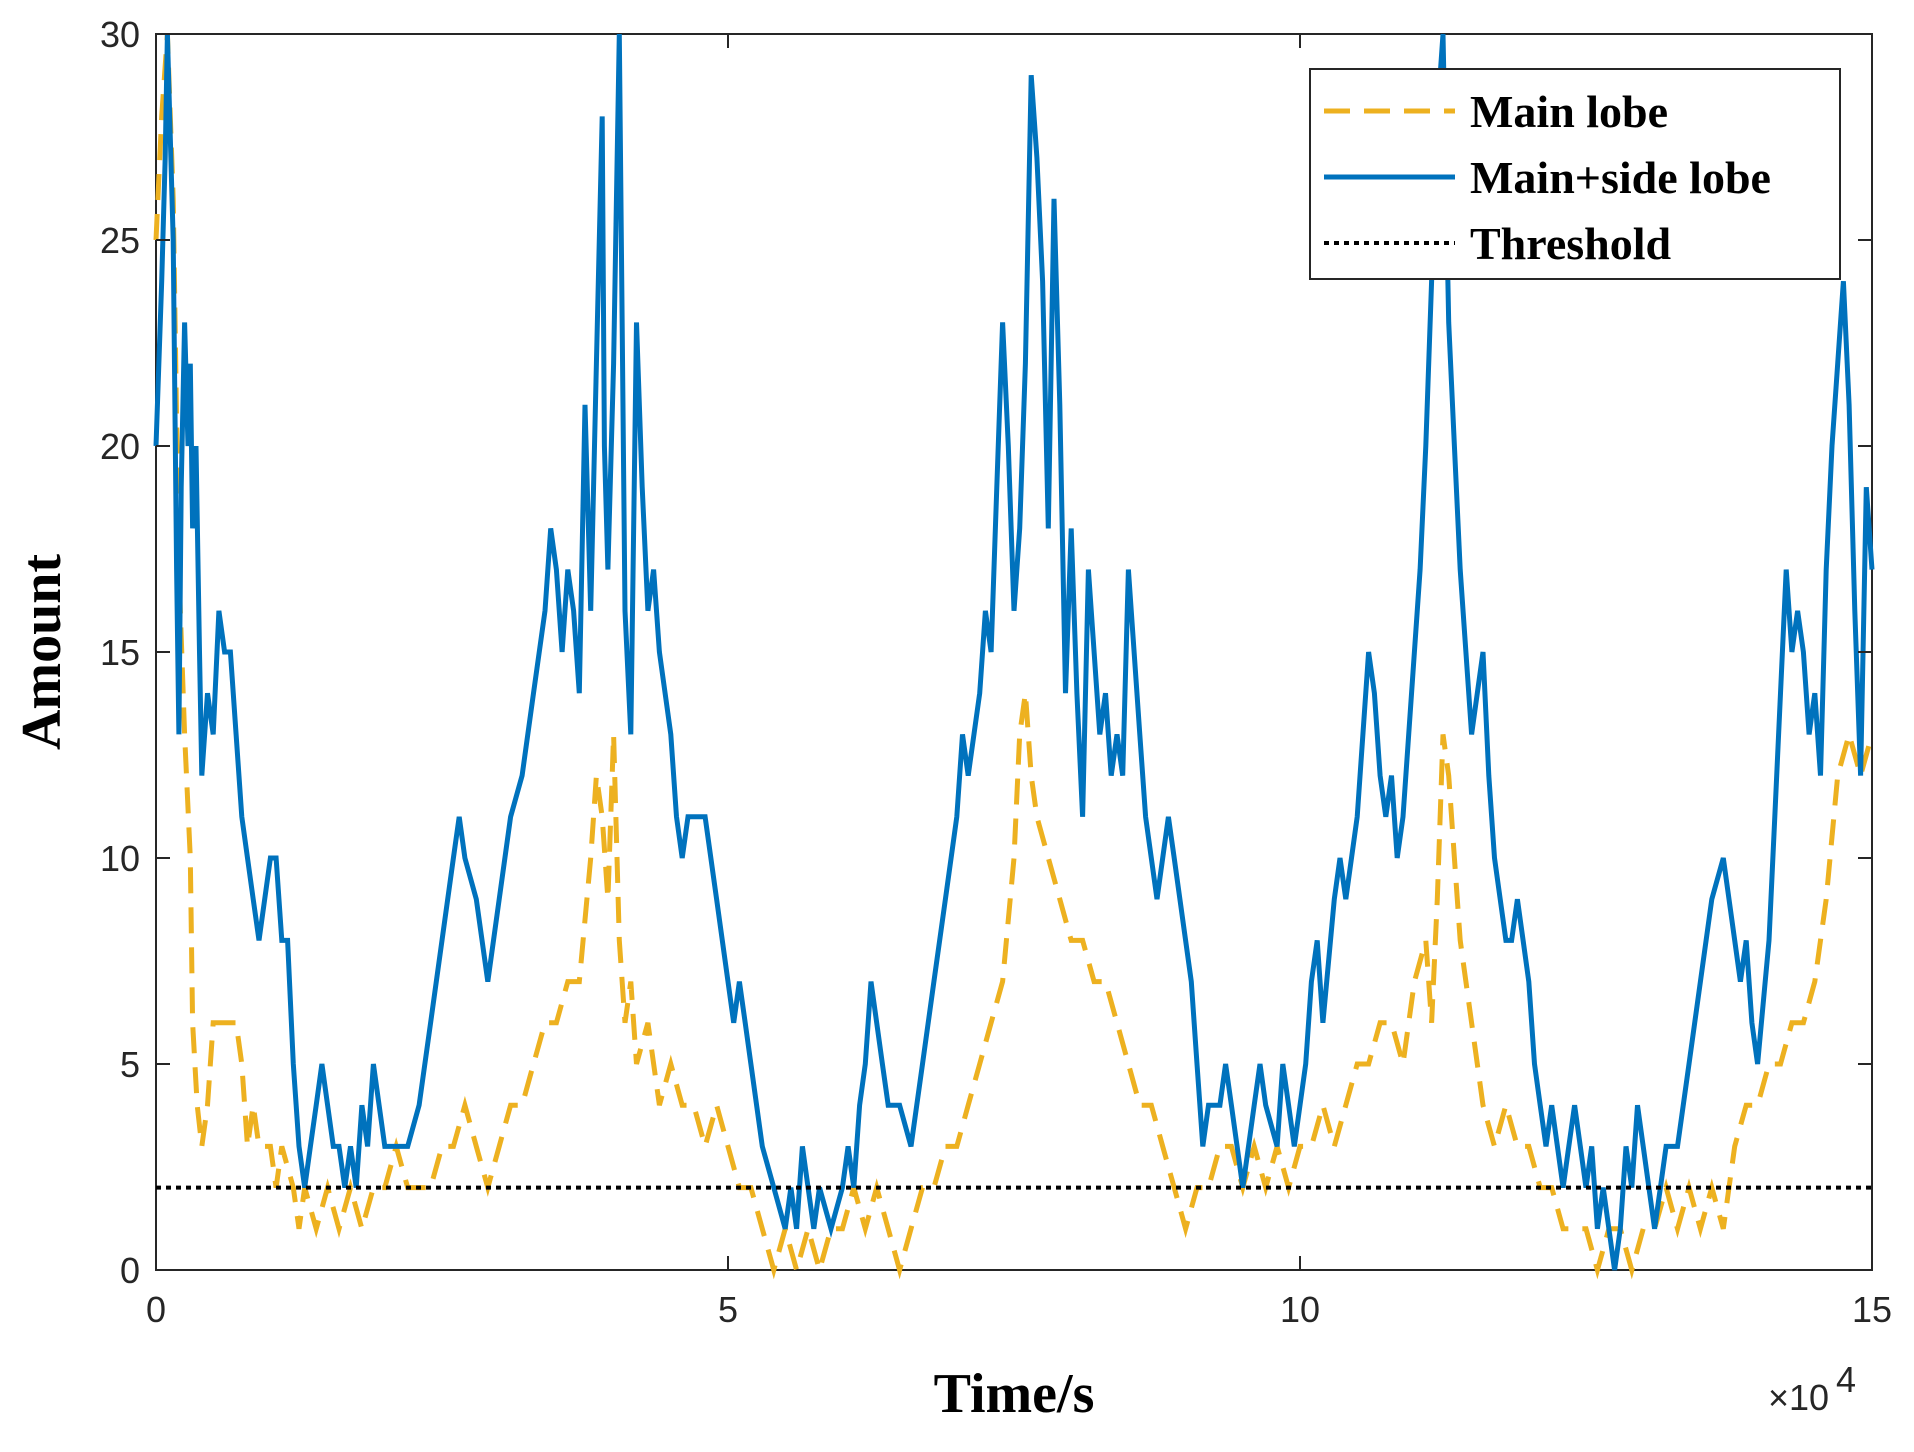  I want to click on x-tick-label: 10, so click(1300, 1309).